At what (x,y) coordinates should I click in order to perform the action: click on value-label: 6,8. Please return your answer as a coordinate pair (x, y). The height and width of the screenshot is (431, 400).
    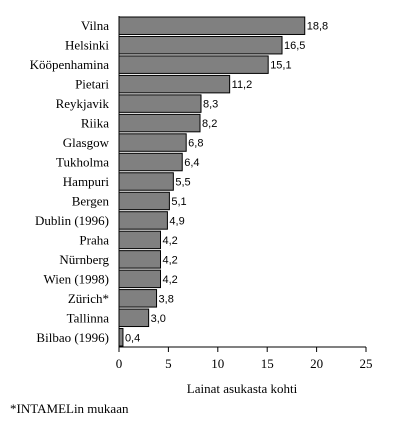
    Looking at the image, I should click on (195, 144).